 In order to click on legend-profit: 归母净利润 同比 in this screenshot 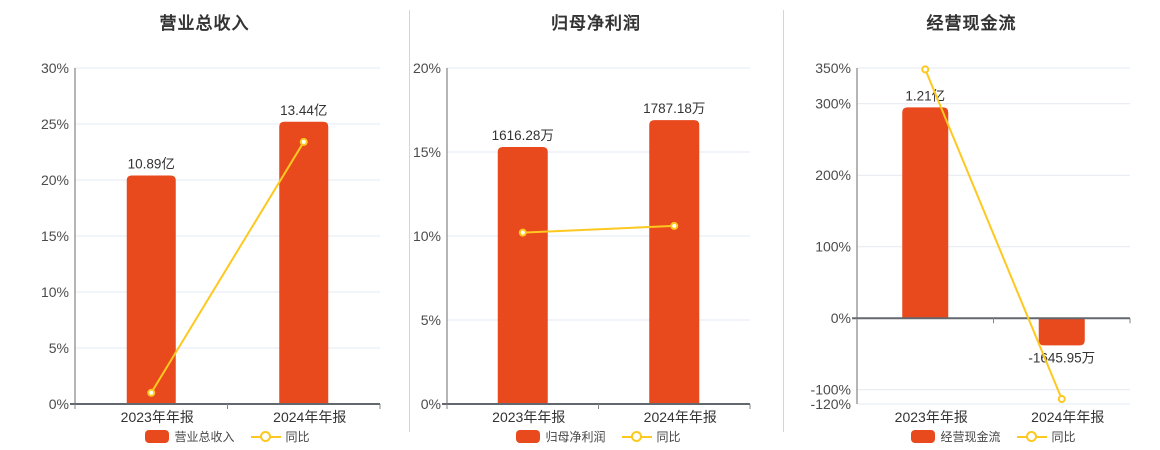, I will do `click(598, 436)`.